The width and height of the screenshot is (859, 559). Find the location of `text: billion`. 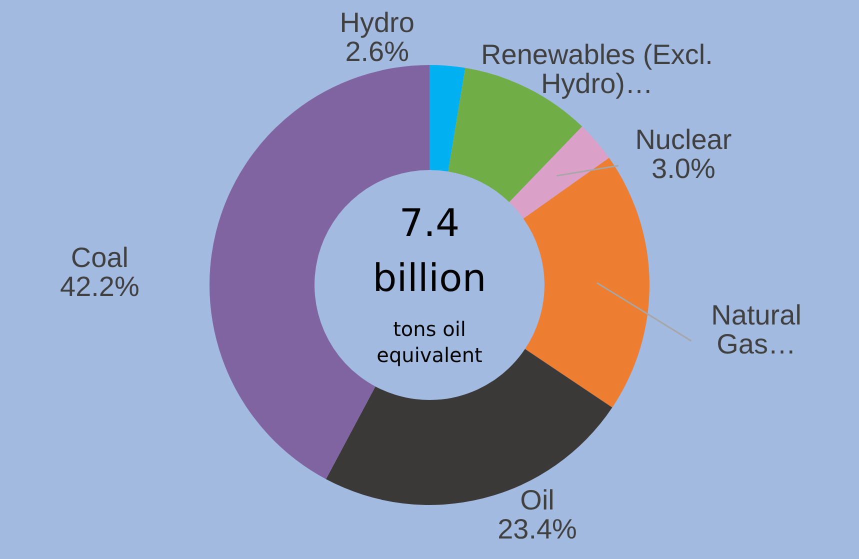

text: billion is located at coordinates (429, 278).